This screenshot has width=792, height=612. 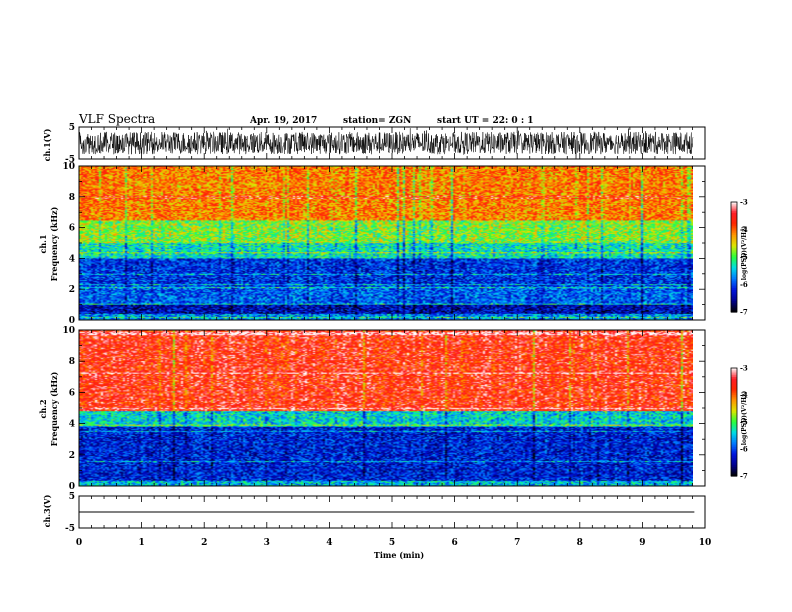 What do you see at coordinates (392, 543) in the screenshot?
I see `x-tick-label: 5` at bounding box center [392, 543].